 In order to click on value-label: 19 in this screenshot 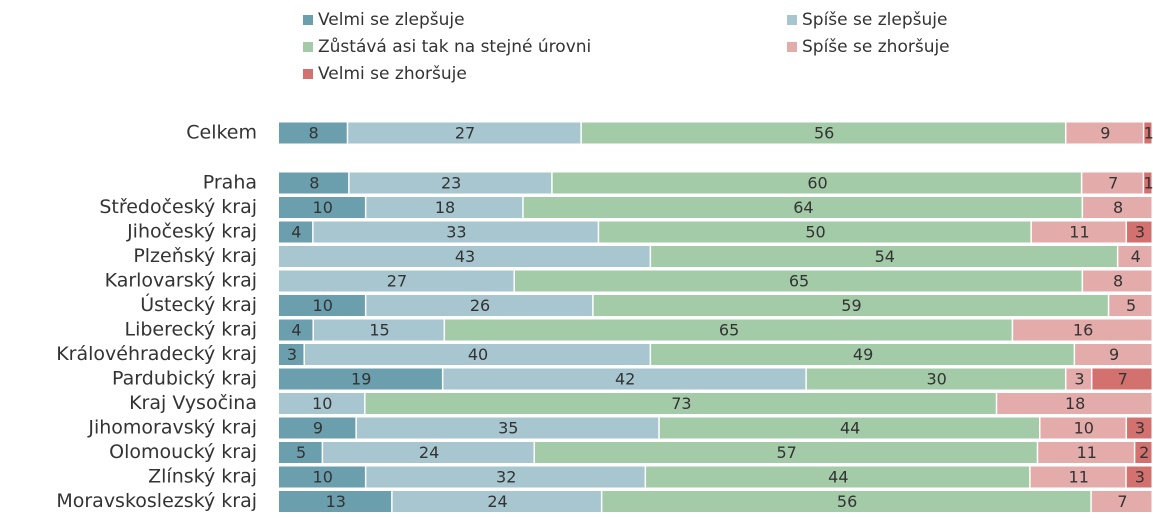, I will do `click(361, 379)`.